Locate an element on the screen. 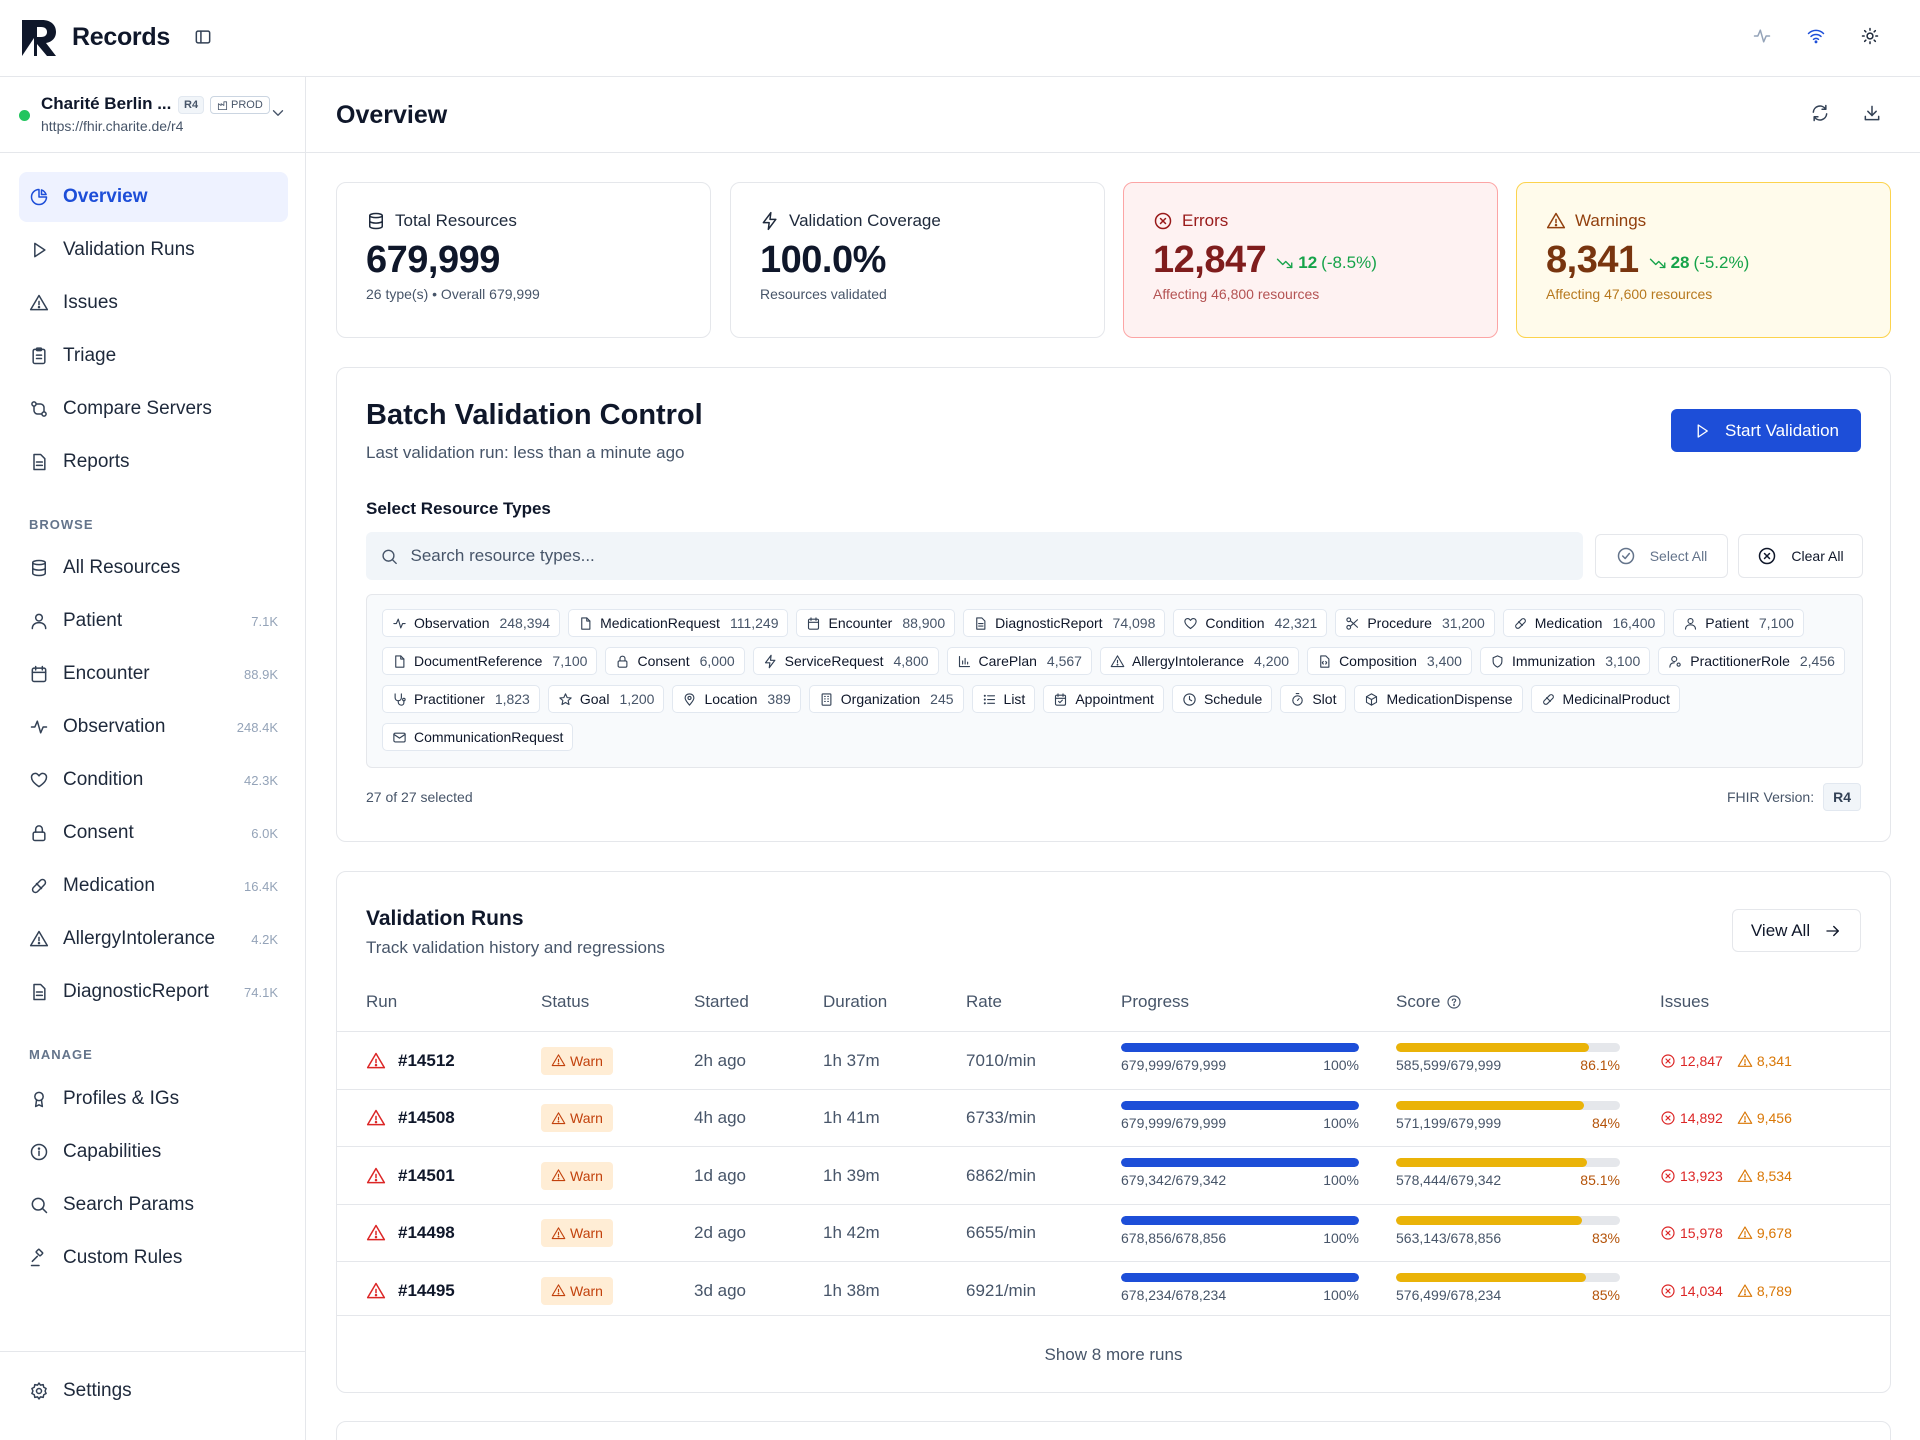 The height and width of the screenshot is (1440, 1920). clock-icon is located at coordinates (1189, 699).